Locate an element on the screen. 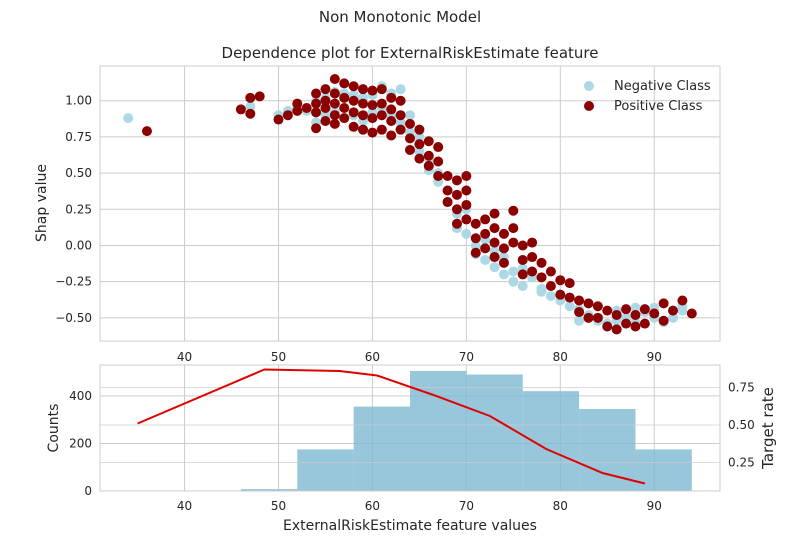  histogram-x-tick-label: 70 is located at coordinates (466, 506).